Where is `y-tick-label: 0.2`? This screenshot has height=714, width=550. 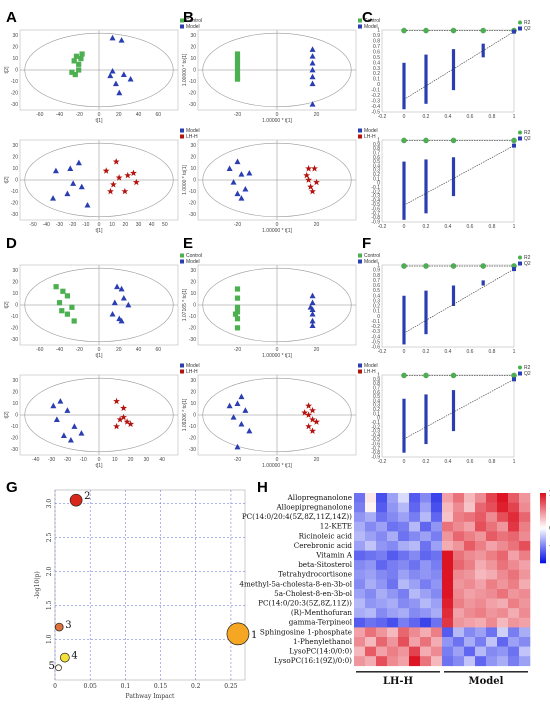
y-tick-label: 0.2 is located at coordinates (376, 410).